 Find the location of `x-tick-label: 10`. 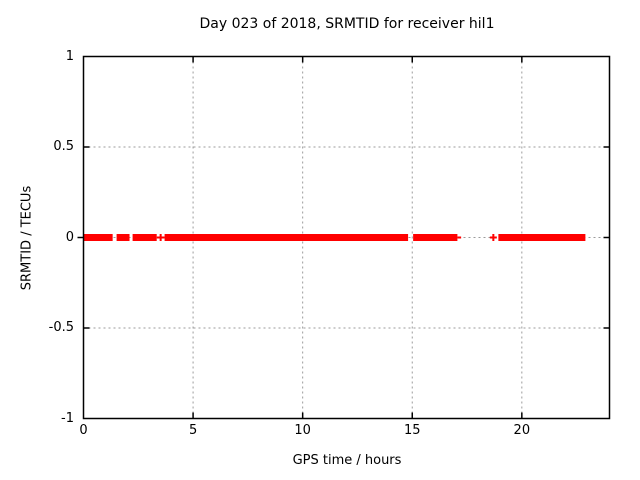

x-tick-label: 10 is located at coordinates (302, 430).